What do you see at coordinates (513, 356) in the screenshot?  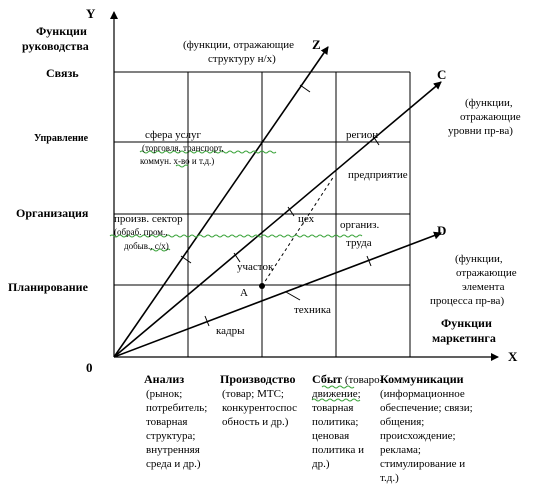 I see `x-axis-letter: X` at bounding box center [513, 356].